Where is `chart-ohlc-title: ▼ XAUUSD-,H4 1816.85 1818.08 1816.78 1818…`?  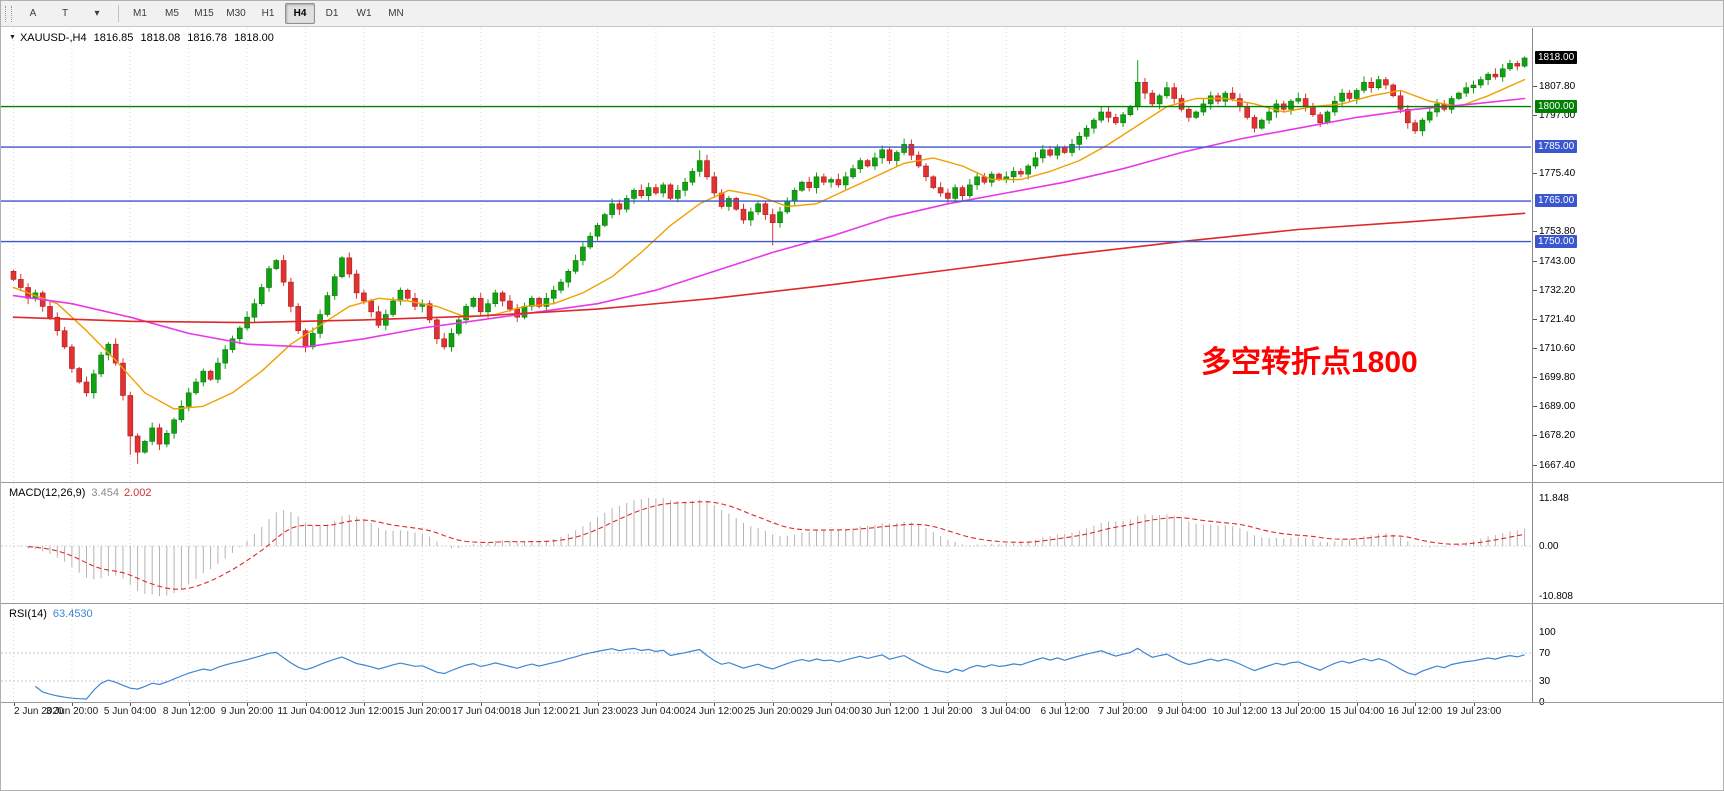 chart-ohlc-title: ▼ XAUUSD-,H4 1816.85 1818.08 1816.78 1818… is located at coordinates (143, 38).